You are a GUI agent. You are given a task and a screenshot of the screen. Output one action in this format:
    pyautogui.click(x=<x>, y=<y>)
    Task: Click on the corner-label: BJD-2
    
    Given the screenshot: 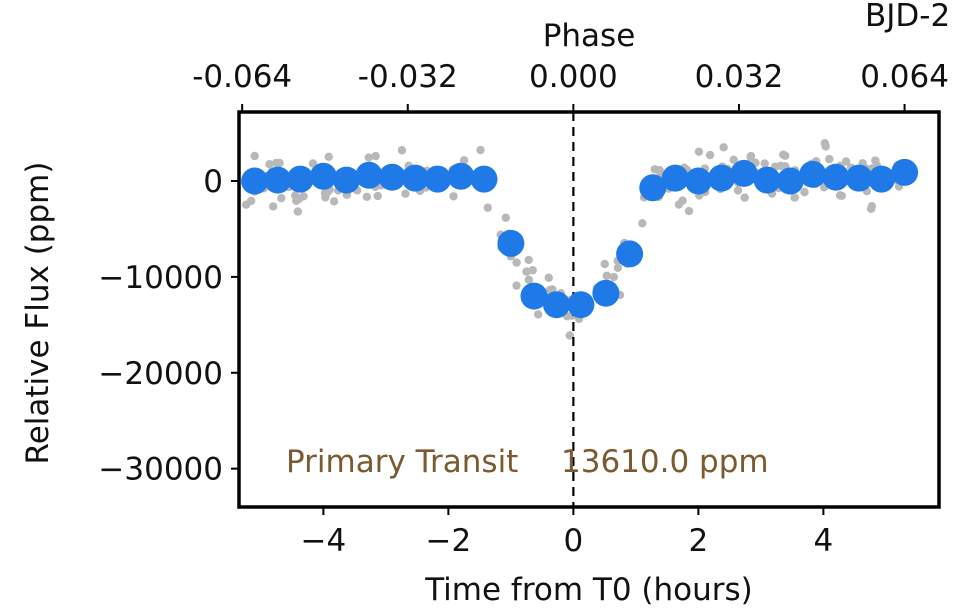 What is the action you would take?
    pyautogui.click(x=907, y=17)
    